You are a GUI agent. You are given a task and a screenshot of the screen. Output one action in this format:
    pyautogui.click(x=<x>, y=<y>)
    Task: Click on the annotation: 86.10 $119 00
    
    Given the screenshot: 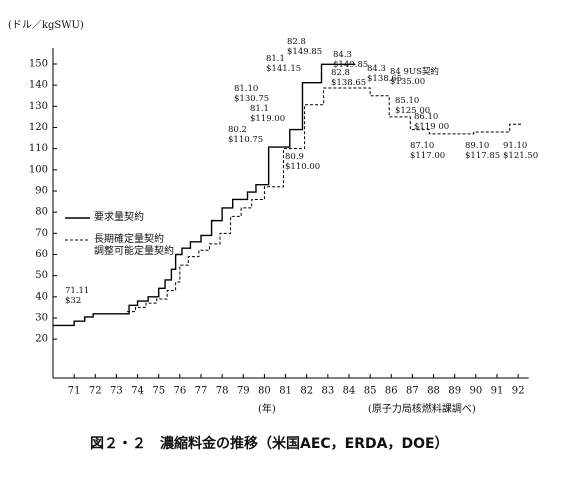 What is the action you would take?
    pyautogui.click(x=432, y=122)
    